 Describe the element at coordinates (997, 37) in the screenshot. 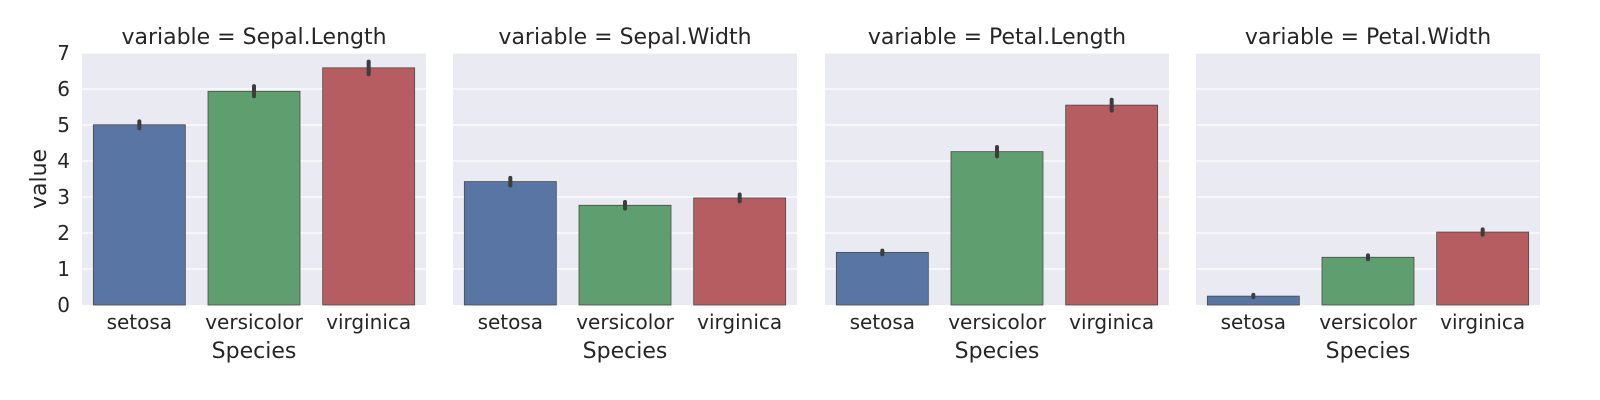

I see `facet-title: variable = Petal.Length` at that location.